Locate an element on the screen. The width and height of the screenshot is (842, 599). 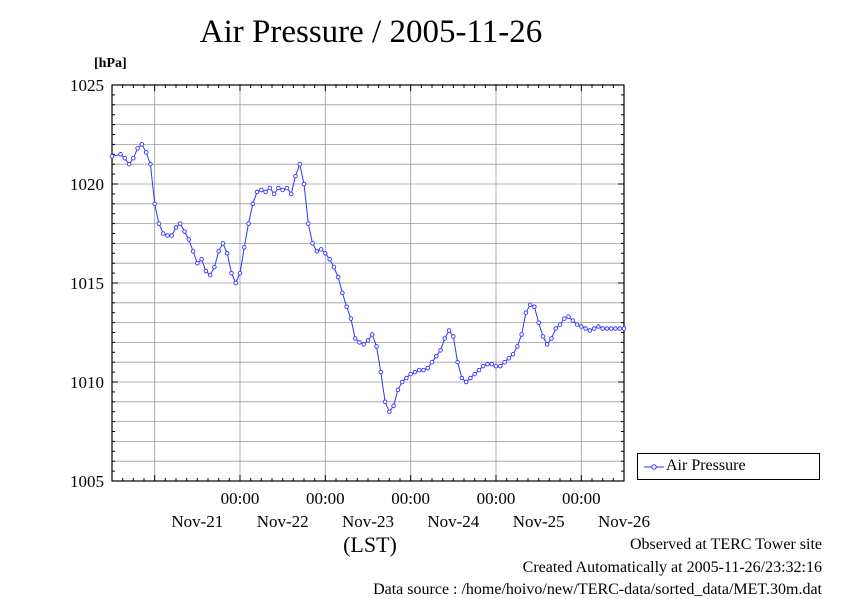
y-tick-label: 1010 is located at coordinates (87, 382).